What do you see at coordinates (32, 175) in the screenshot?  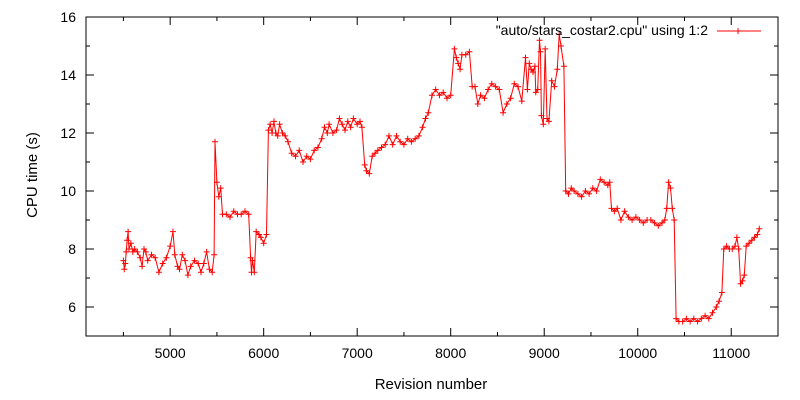 I see `y-axis-label: CPU time (s)` at bounding box center [32, 175].